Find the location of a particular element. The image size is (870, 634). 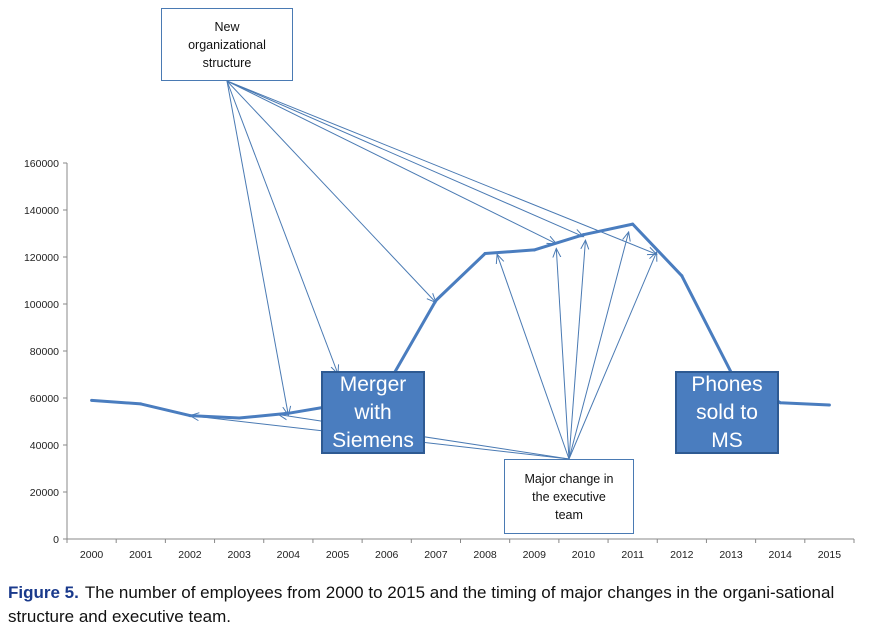

annotation-line: with is located at coordinates (373, 412).